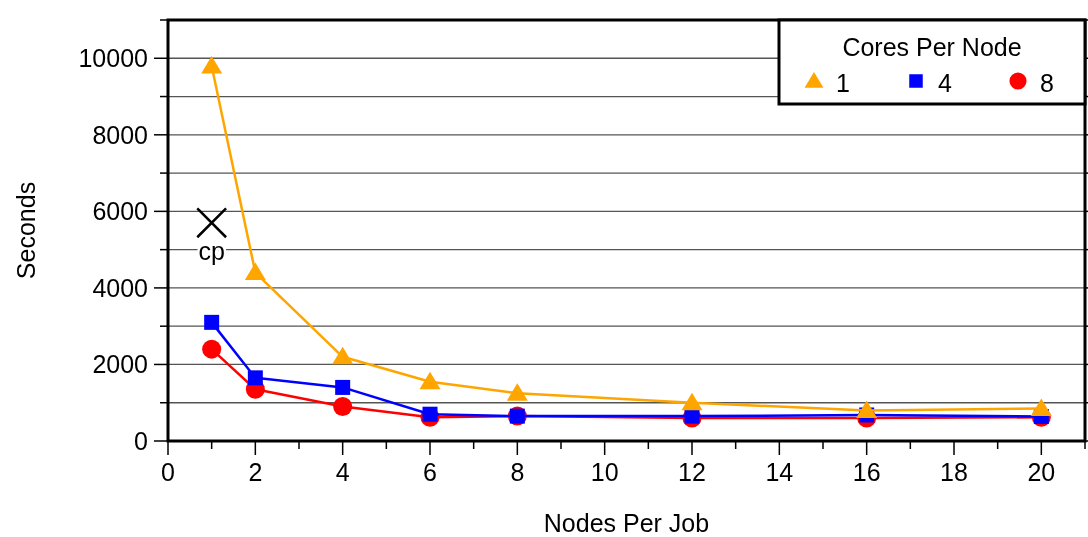 The height and width of the screenshot is (537, 1088). Describe the element at coordinates (430, 472) in the screenshot. I see `x-tick-label: 6` at that location.